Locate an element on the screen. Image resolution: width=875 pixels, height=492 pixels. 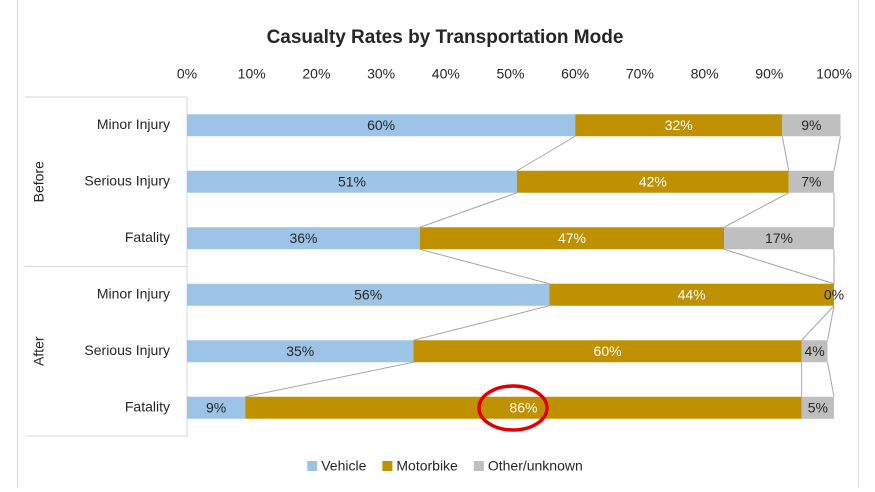
data-label: 86% is located at coordinates (523, 407).